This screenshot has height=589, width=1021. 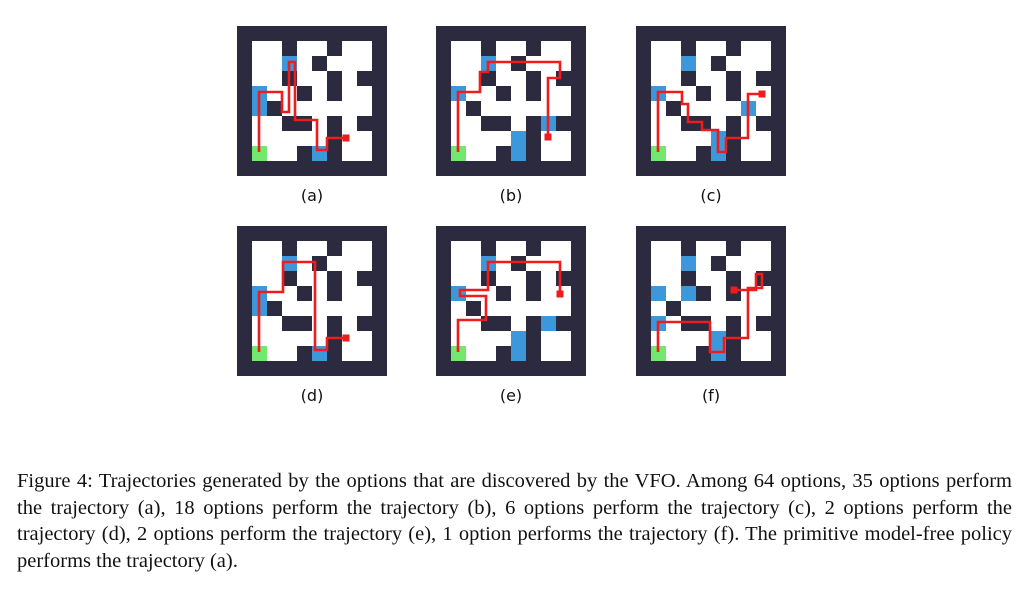 What do you see at coordinates (312, 195) in the screenshot?
I see `panel-label-a: (a)` at bounding box center [312, 195].